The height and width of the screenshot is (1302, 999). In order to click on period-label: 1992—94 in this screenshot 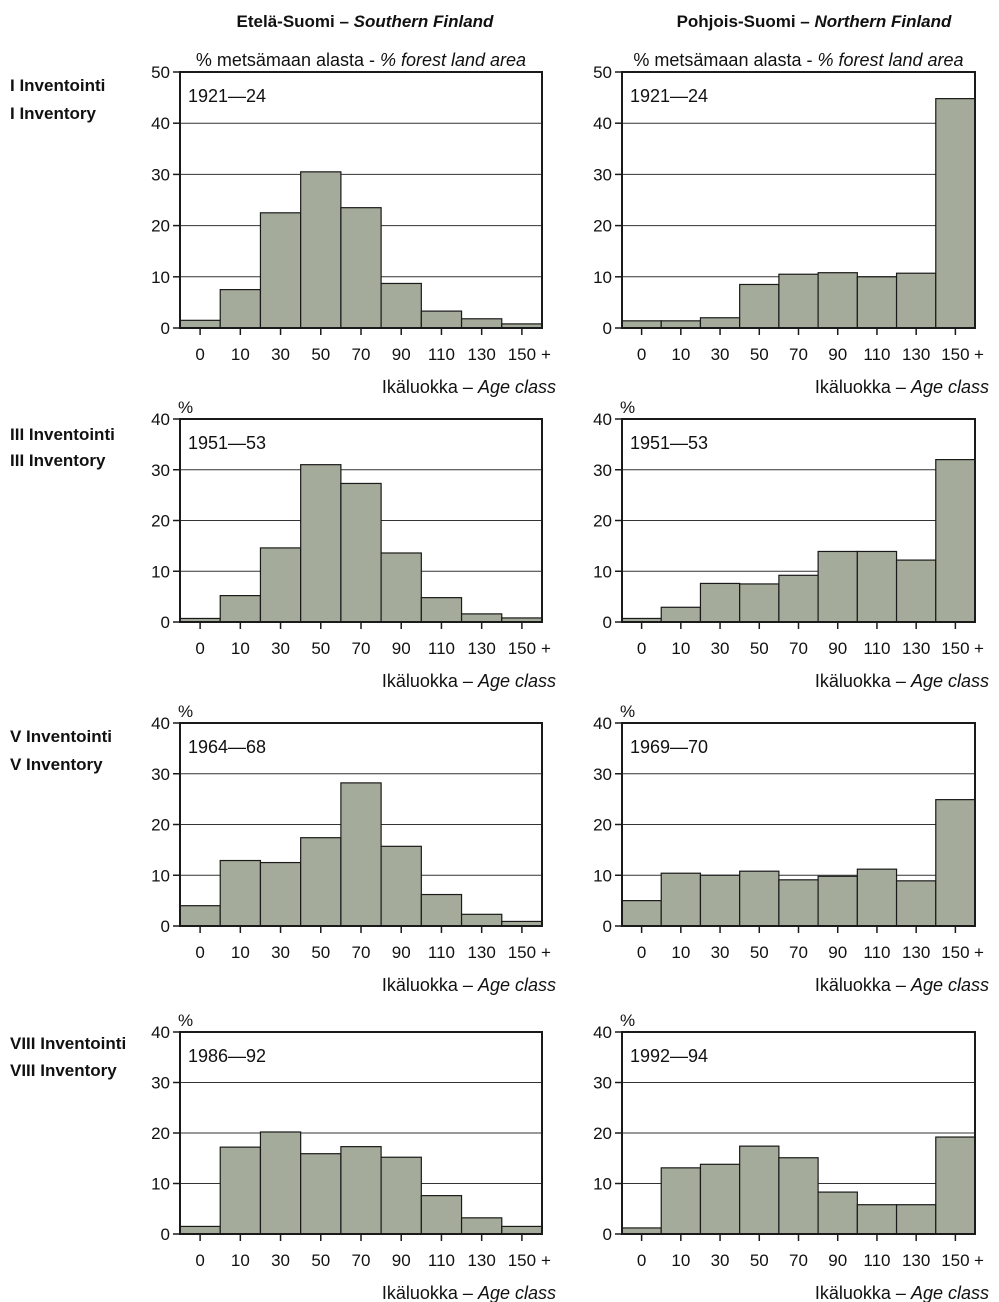, I will do `click(669, 1056)`.